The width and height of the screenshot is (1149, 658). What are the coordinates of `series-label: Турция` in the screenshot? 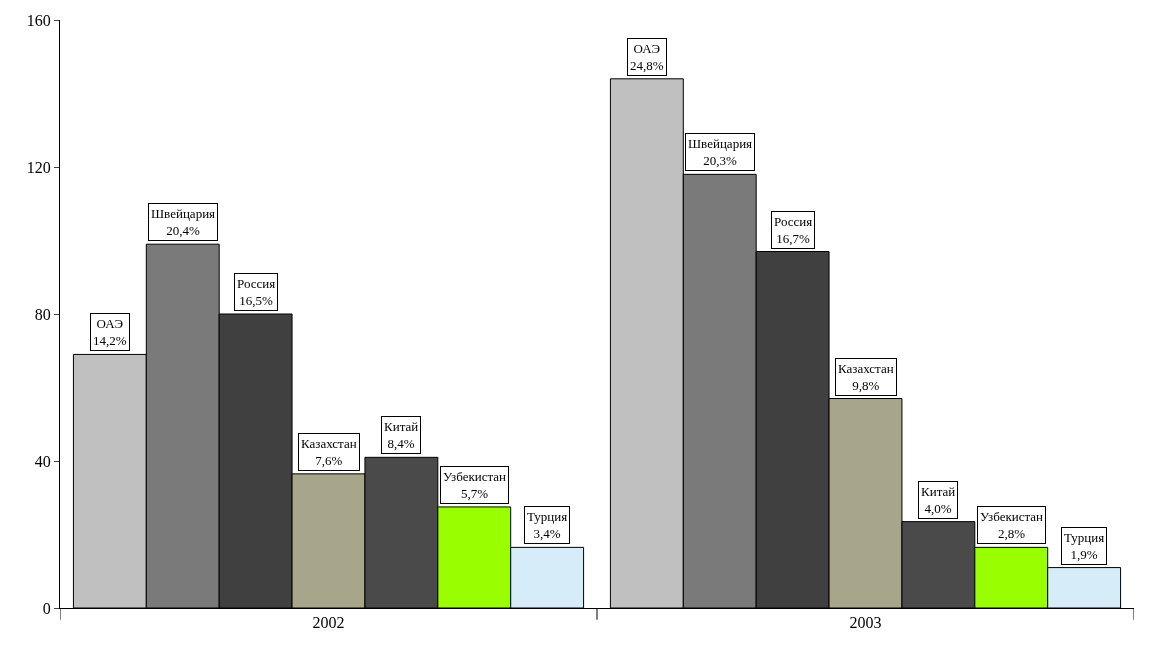 It's located at (1084, 537).